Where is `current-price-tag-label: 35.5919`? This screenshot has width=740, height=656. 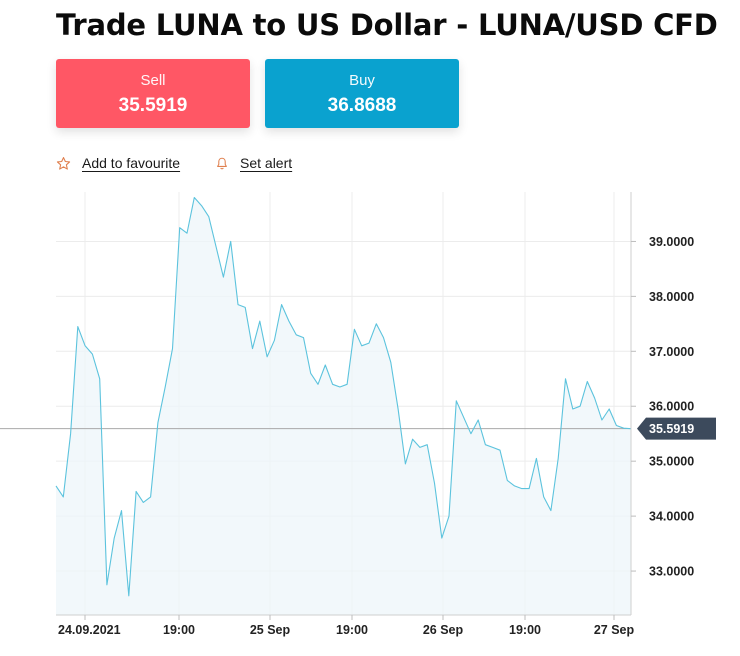
current-price-tag-label: 35.5919 is located at coordinates (671, 429).